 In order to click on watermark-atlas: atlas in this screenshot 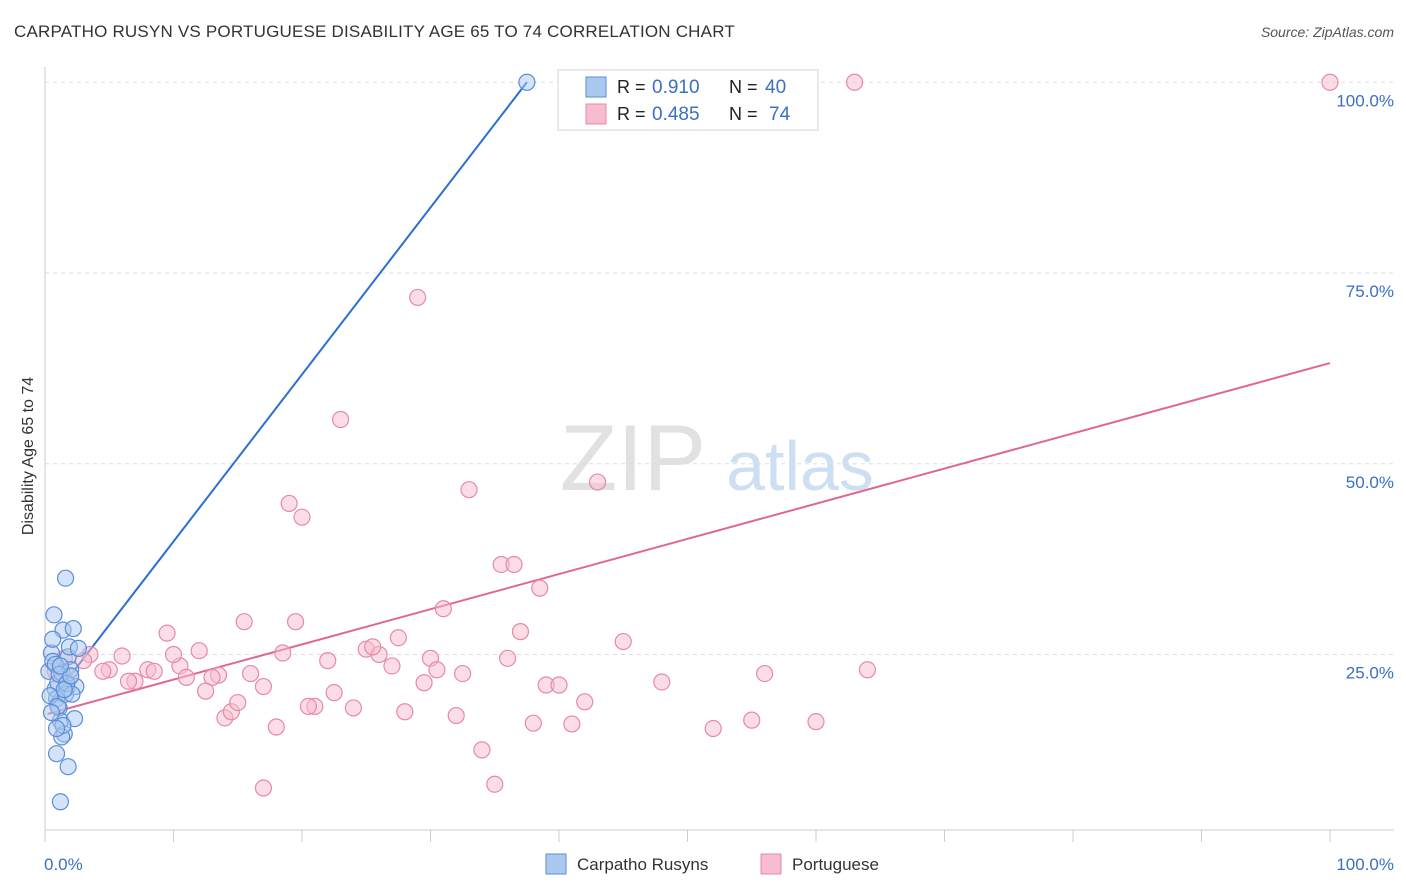, I will do `click(800, 466)`.